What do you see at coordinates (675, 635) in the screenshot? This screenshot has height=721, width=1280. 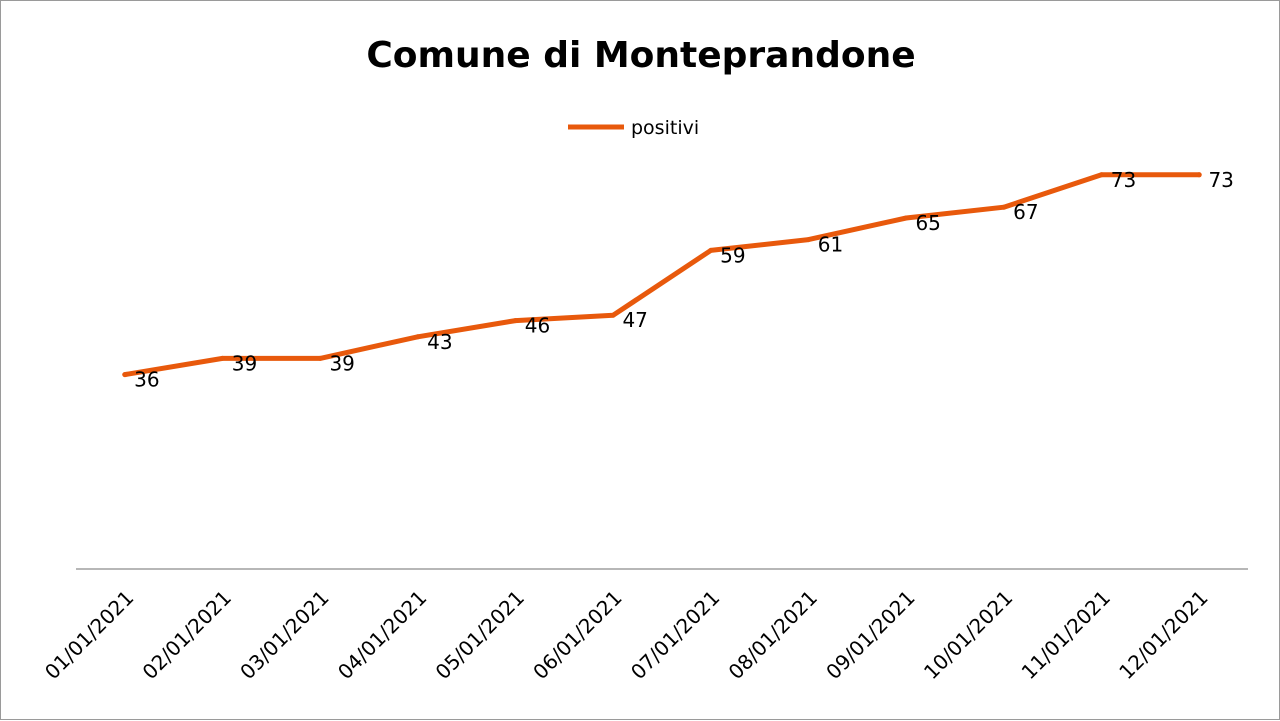 I see `x-tick-label: 07/01/2021` at bounding box center [675, 635].